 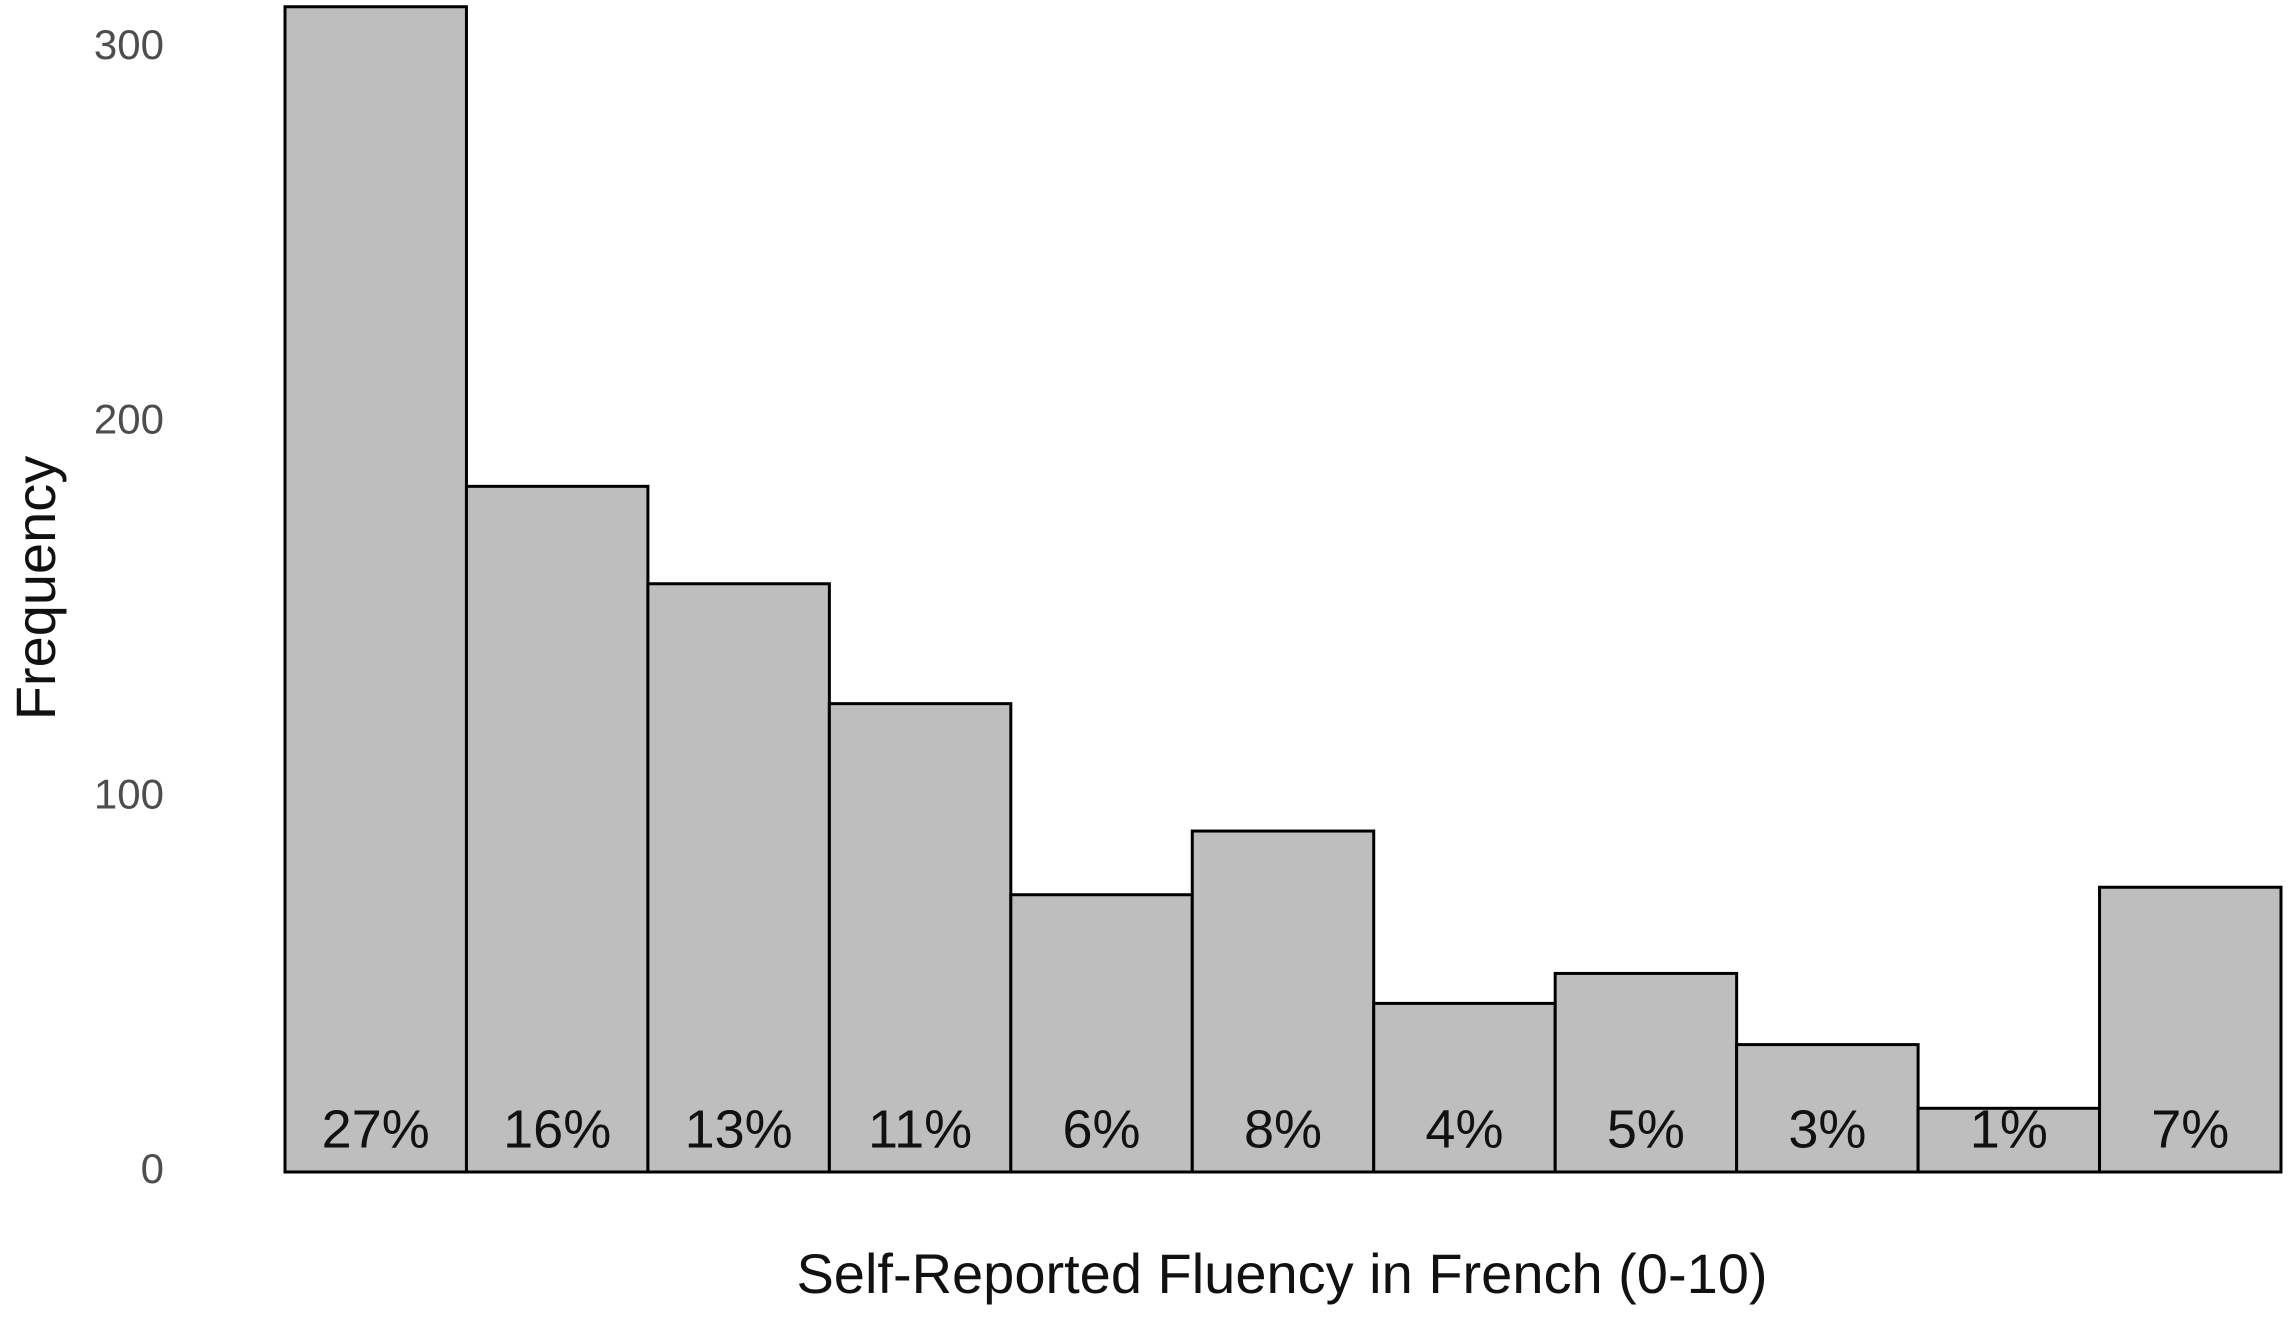 I want to click on y-tick-label: 200, so click(x=129, y=419).